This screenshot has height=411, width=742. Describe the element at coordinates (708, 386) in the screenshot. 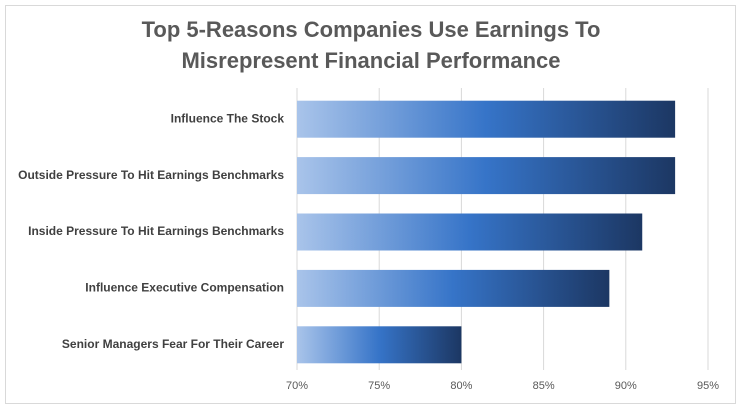

I see `x-tick-label: 95%` at that location.